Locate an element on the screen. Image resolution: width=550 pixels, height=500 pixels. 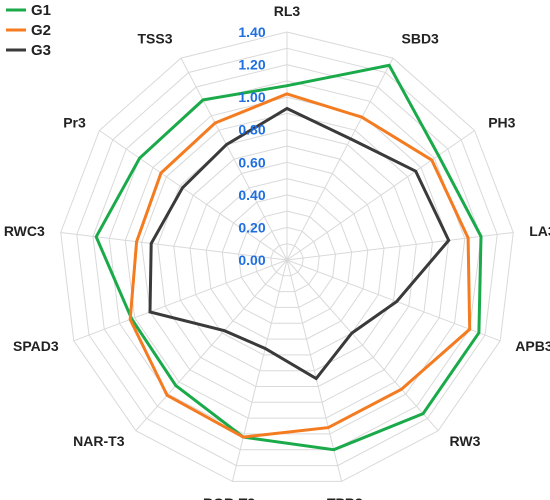
axis-label-ph3: PH3 is located at coordinates (501, 123).